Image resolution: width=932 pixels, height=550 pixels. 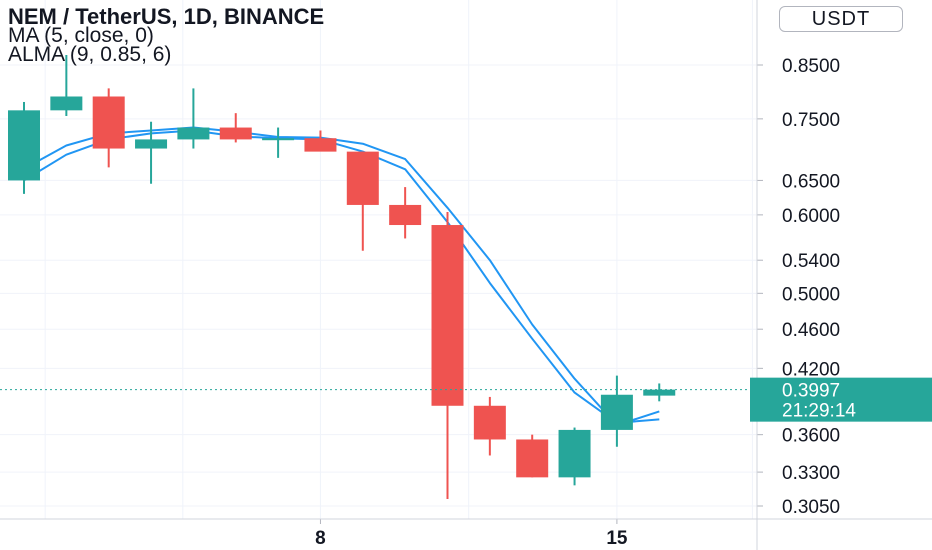 I want to click on y-tick-label: 0.8500, so click(x=811, y=66).